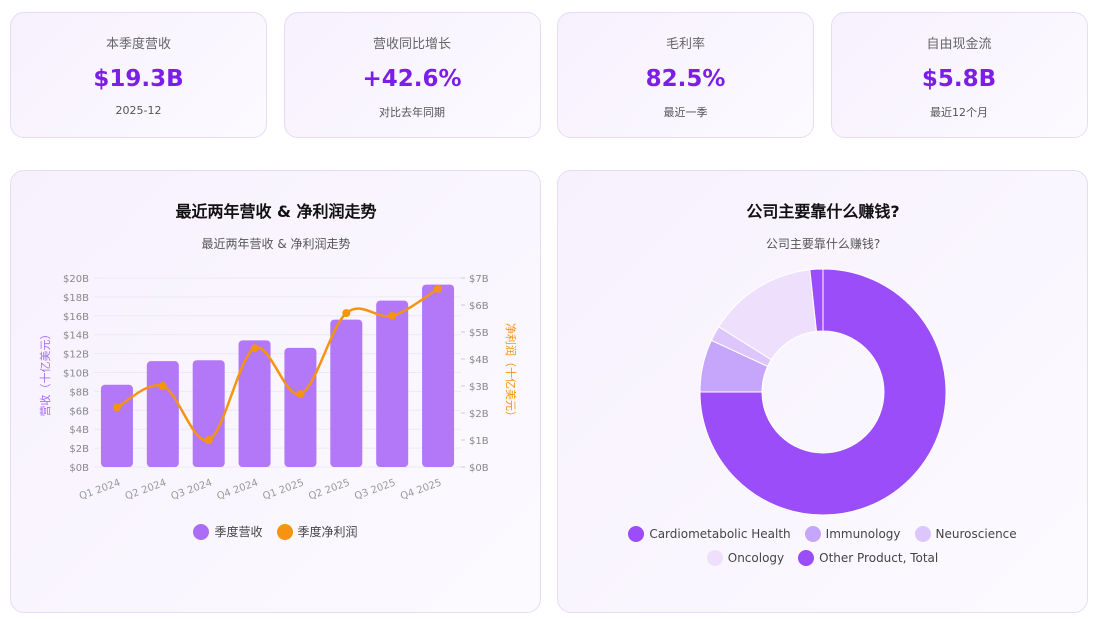  I want to click on kpi-note: 2025-12, so click(138, 110).